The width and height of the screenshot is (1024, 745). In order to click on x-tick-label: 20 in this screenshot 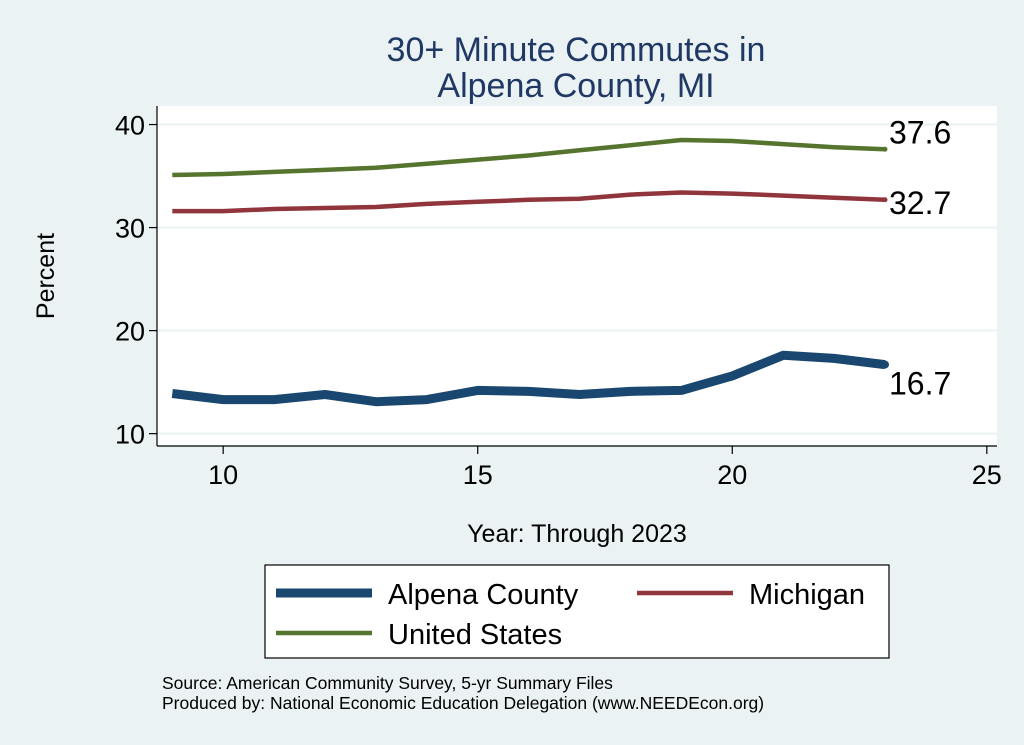, I will do `click(732, 475)`.